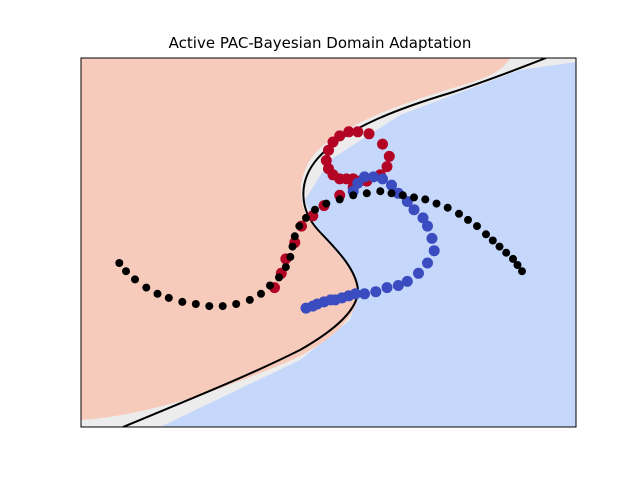 This screenshot has width=640, height=480. What do you see at coordinates (320, 43) in the screenshot?
I see `chart-title: Active PAC-Bayesian Domain Adaptation` at bounding box center [320, 43].